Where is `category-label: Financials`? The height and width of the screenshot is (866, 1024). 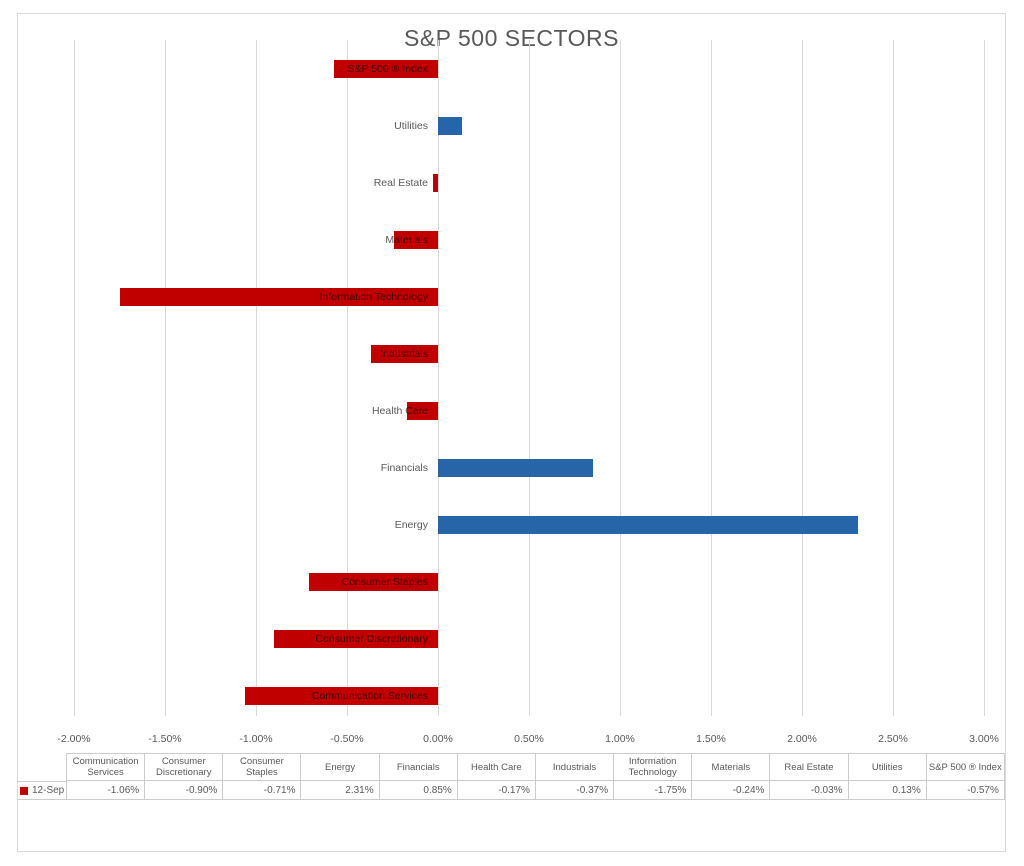 category-label: Financials is located at coordinates (404, 468).